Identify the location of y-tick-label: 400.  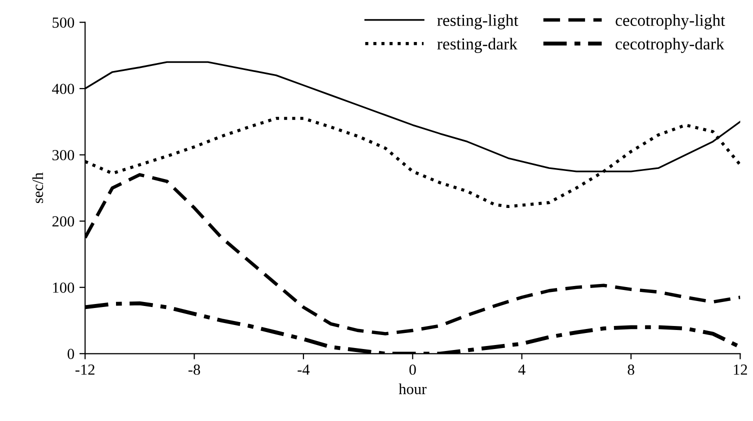
(63, 89).